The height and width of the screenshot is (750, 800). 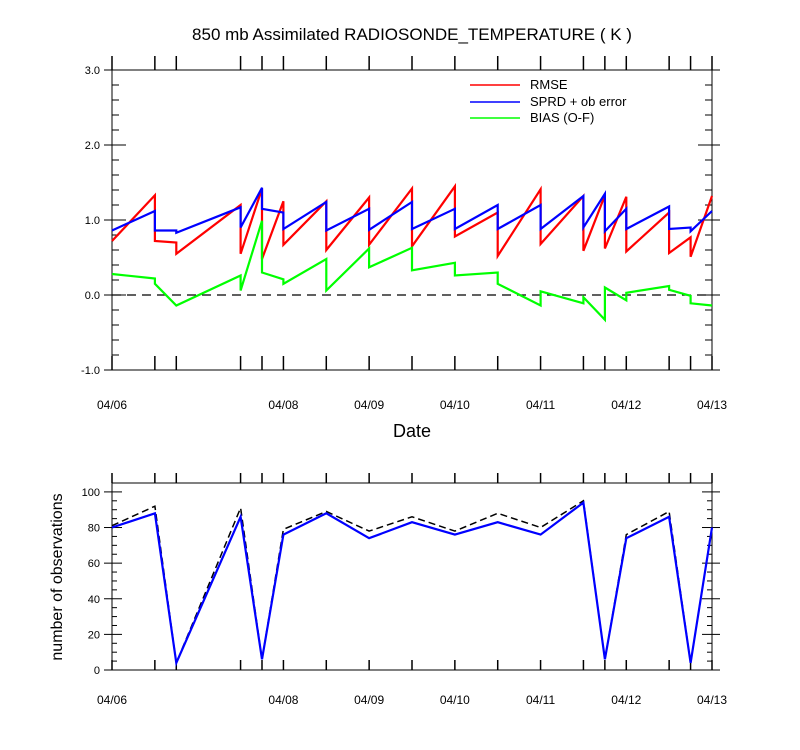 What do you see at coordinates (91, 582) in the screenshot?
I see `bottom-y-tick-labels: 0 20 40 60 80 100` at bounding box center [91, 582].